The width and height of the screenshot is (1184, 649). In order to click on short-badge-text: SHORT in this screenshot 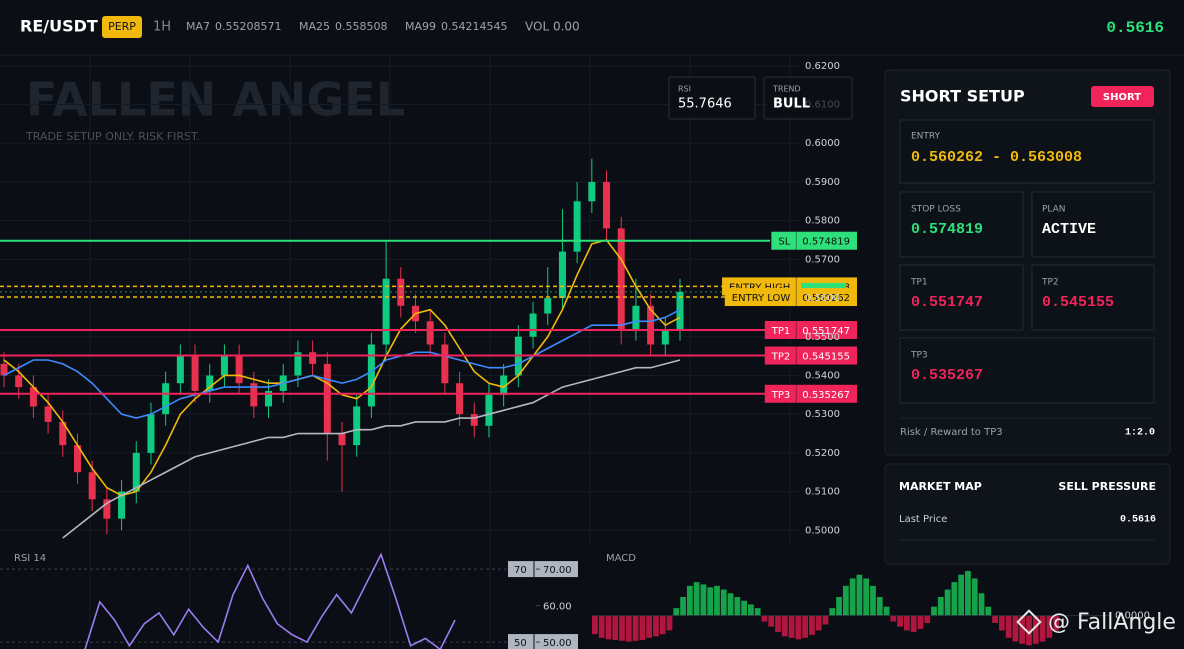, I will do `click(1122, 97)`.